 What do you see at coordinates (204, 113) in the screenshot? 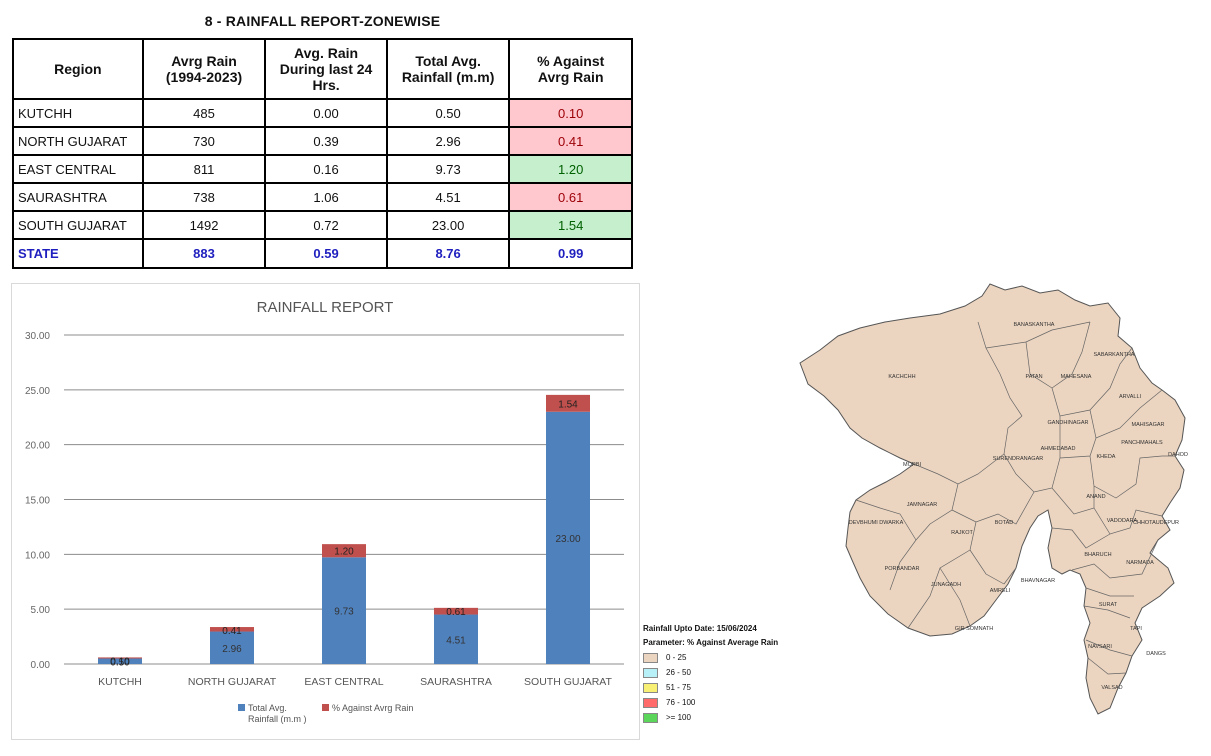
I see `cell-avrg-rain: 485` at bounding box center [204, 113].